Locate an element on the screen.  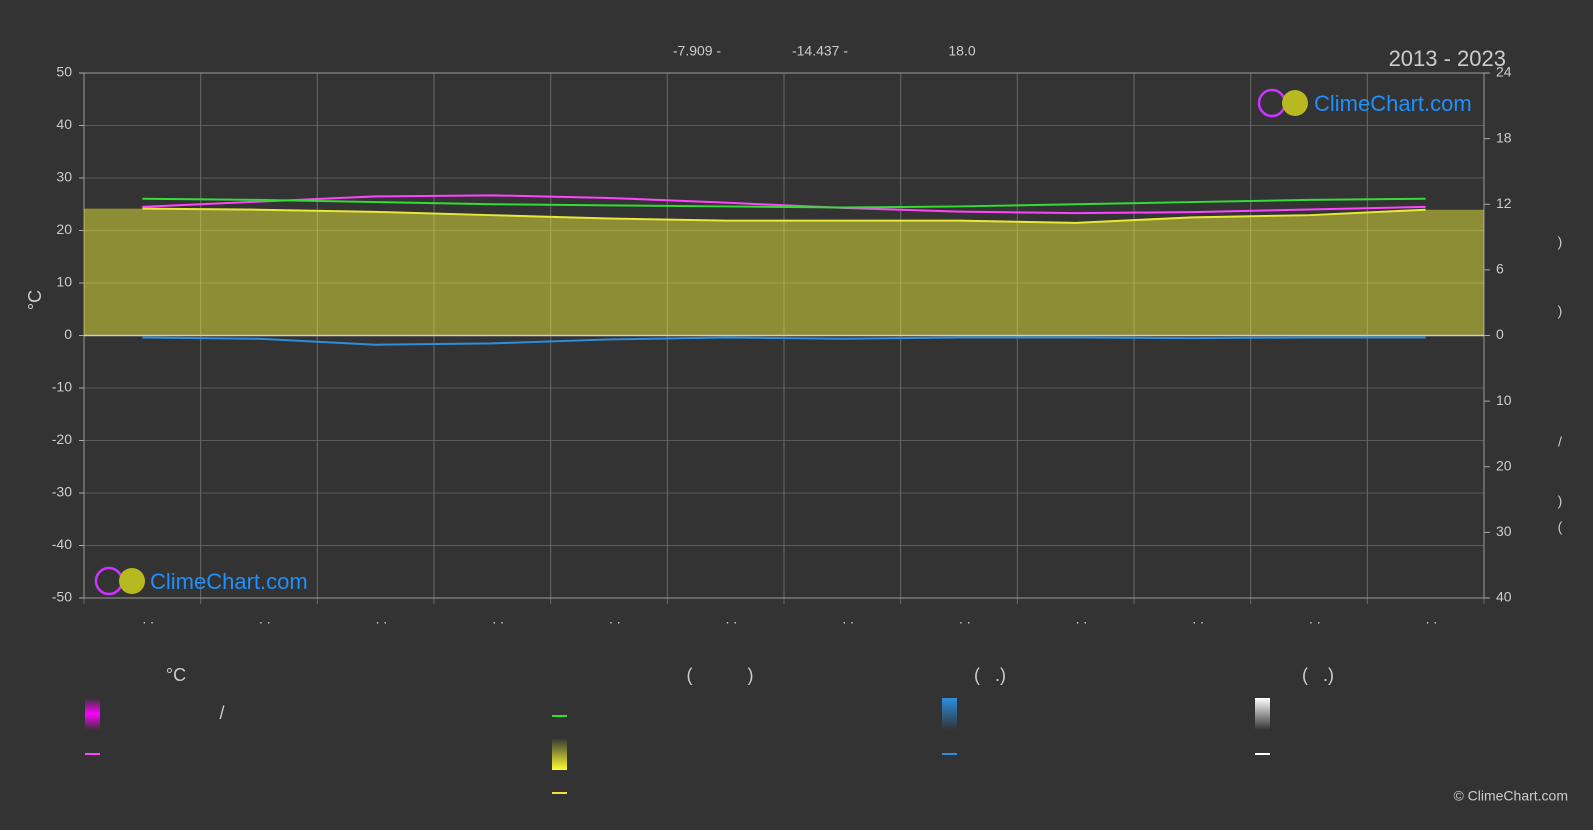
y-tick-label: 0 is located at coordinates (68, 334).